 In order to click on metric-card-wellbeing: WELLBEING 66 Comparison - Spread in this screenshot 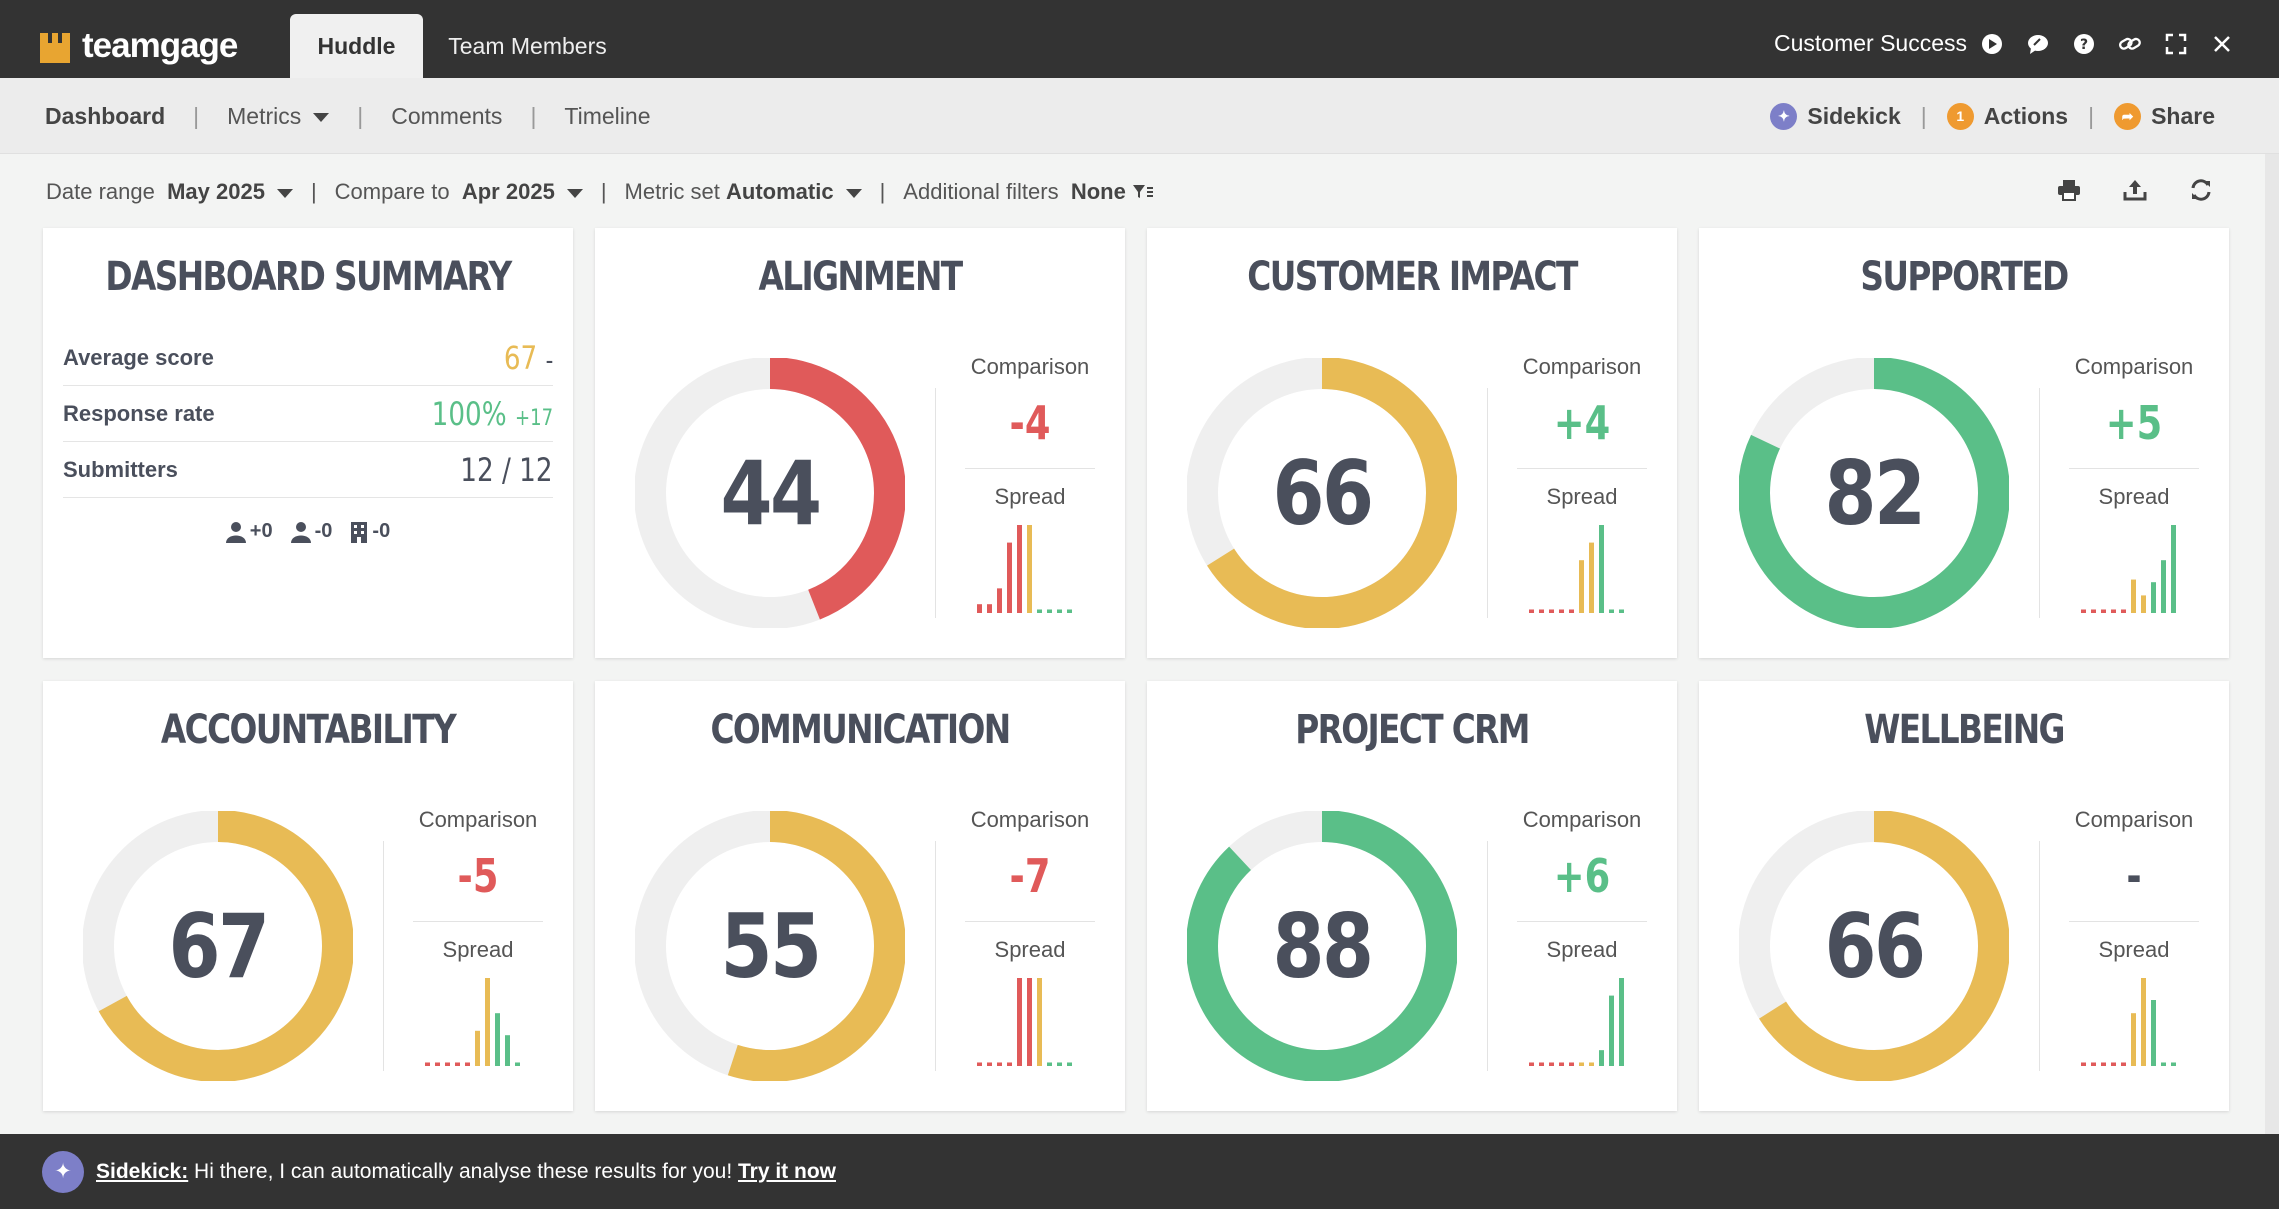, I will do `click(1964, 896)`.